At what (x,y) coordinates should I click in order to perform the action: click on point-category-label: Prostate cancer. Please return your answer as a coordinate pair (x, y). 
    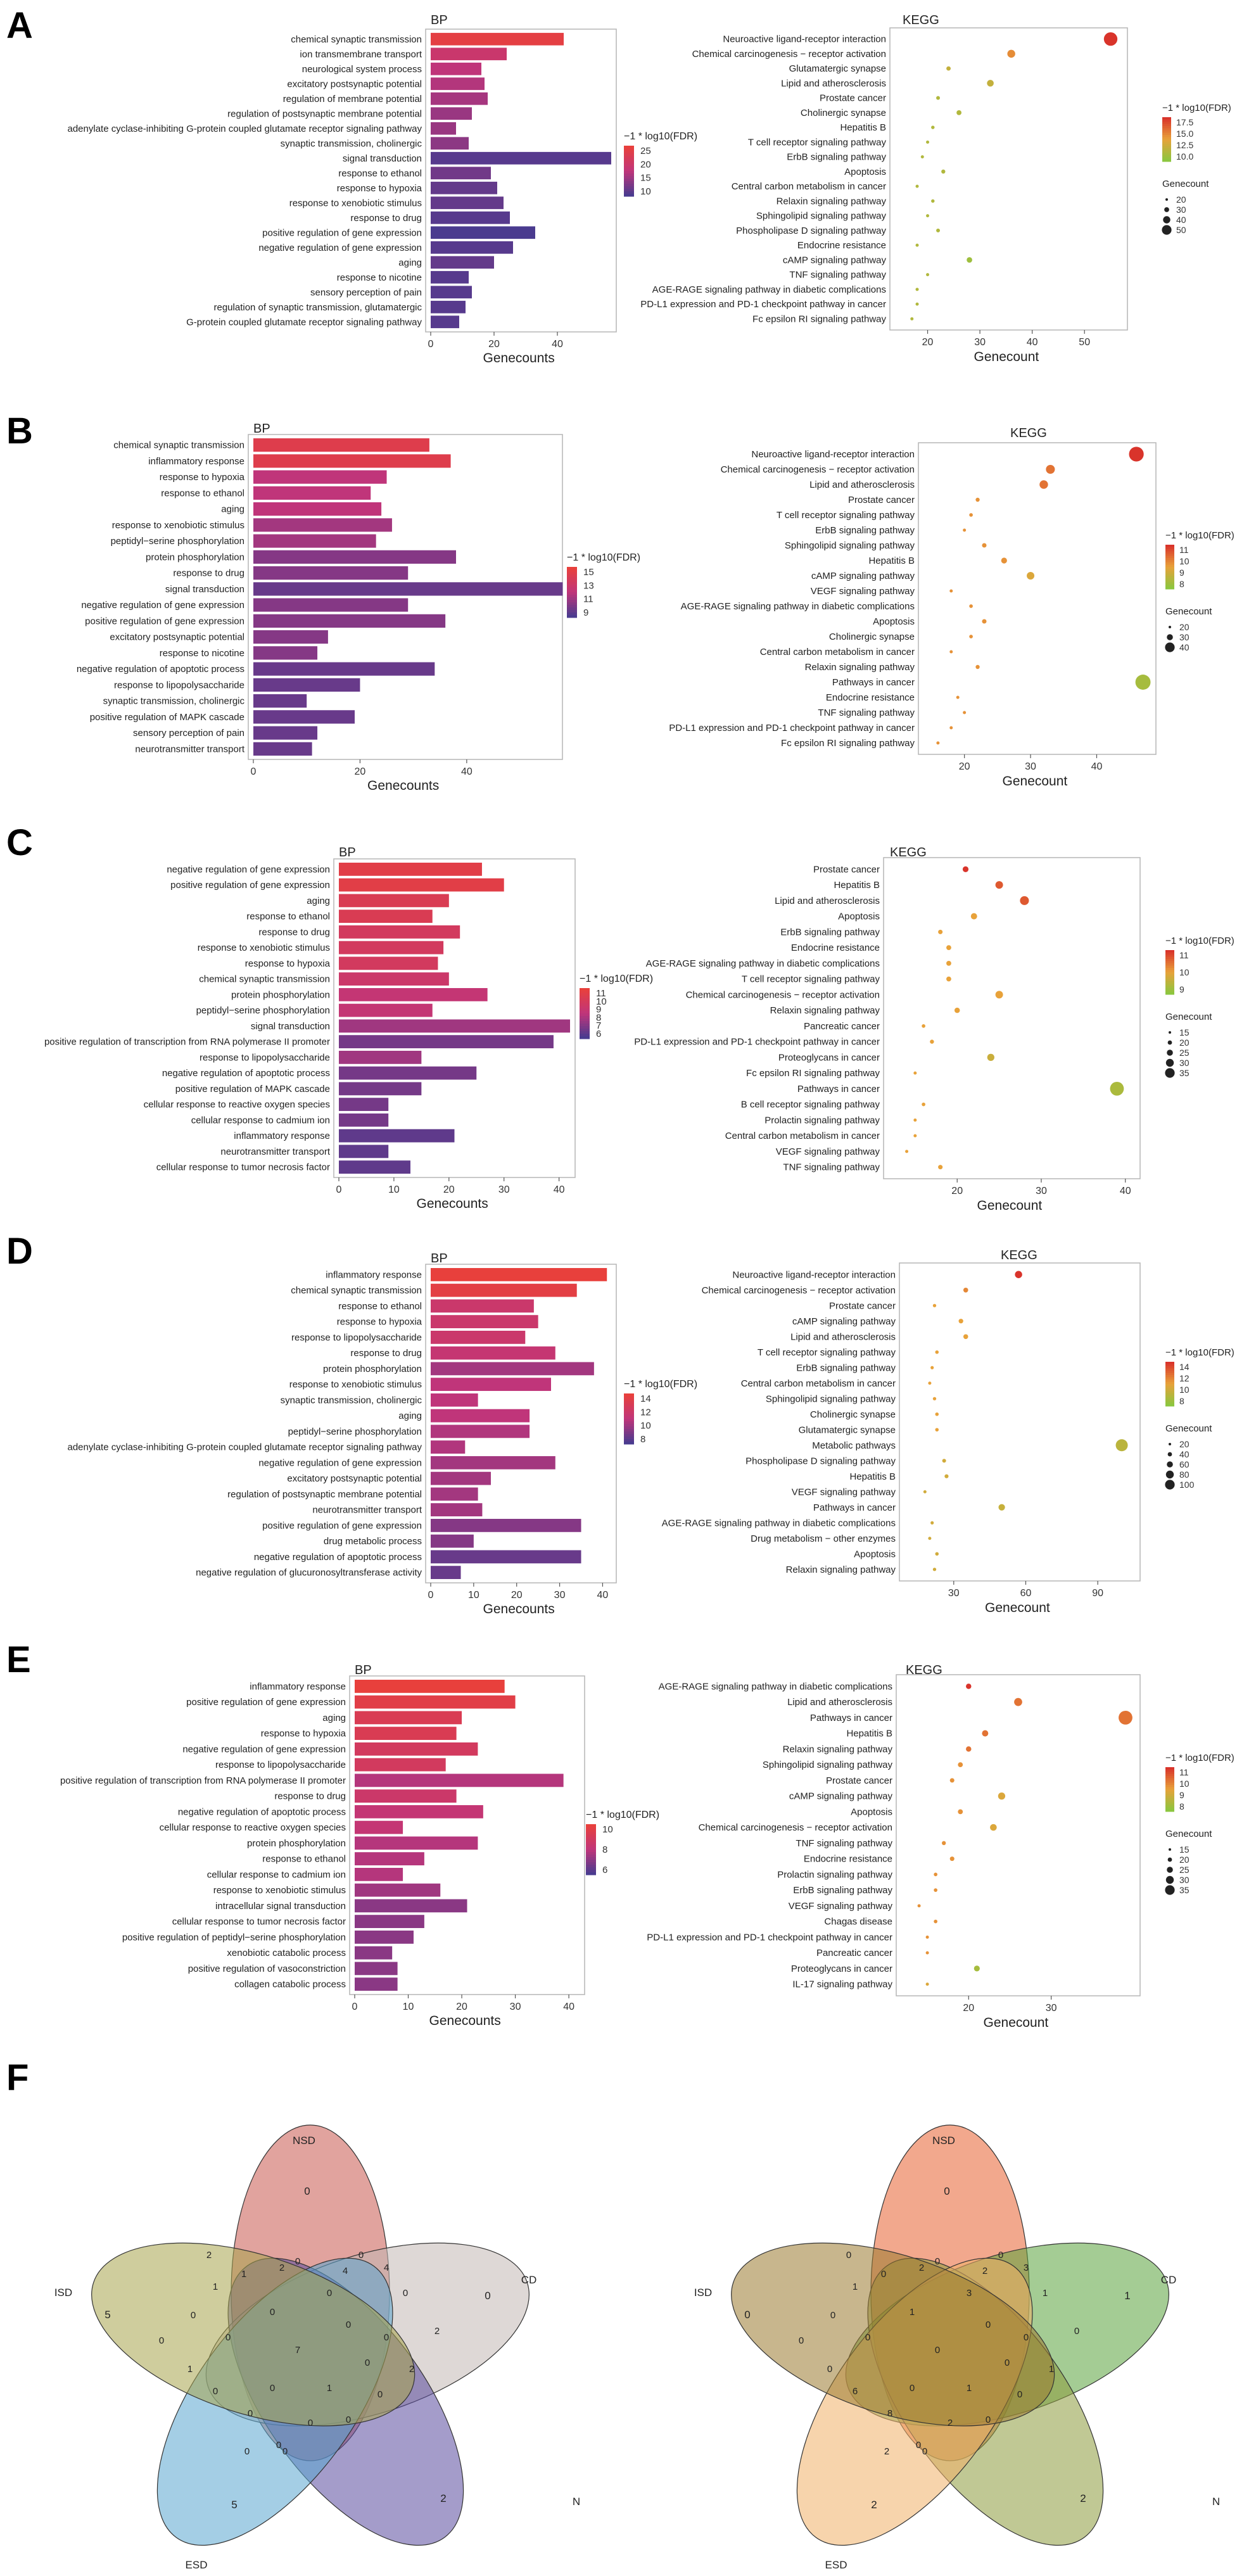
    Looking at the image, I should click on (846, 869).